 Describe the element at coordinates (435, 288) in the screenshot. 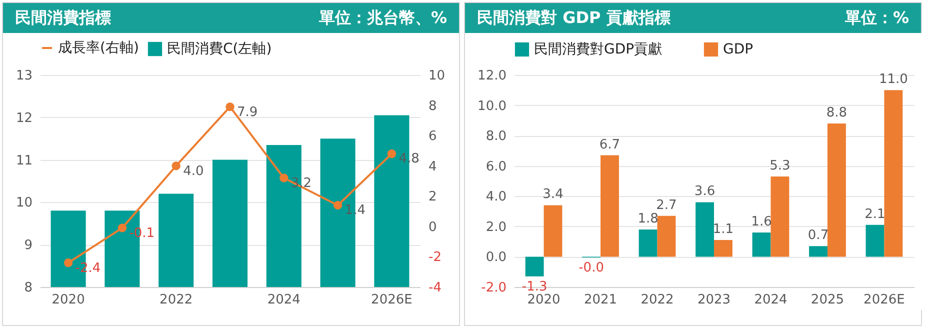

I see `y2-tick-label: -4` at that location.